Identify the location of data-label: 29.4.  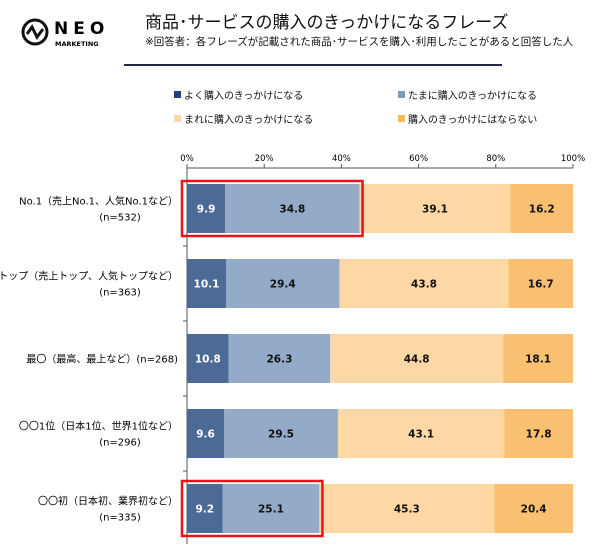
(283, 285).